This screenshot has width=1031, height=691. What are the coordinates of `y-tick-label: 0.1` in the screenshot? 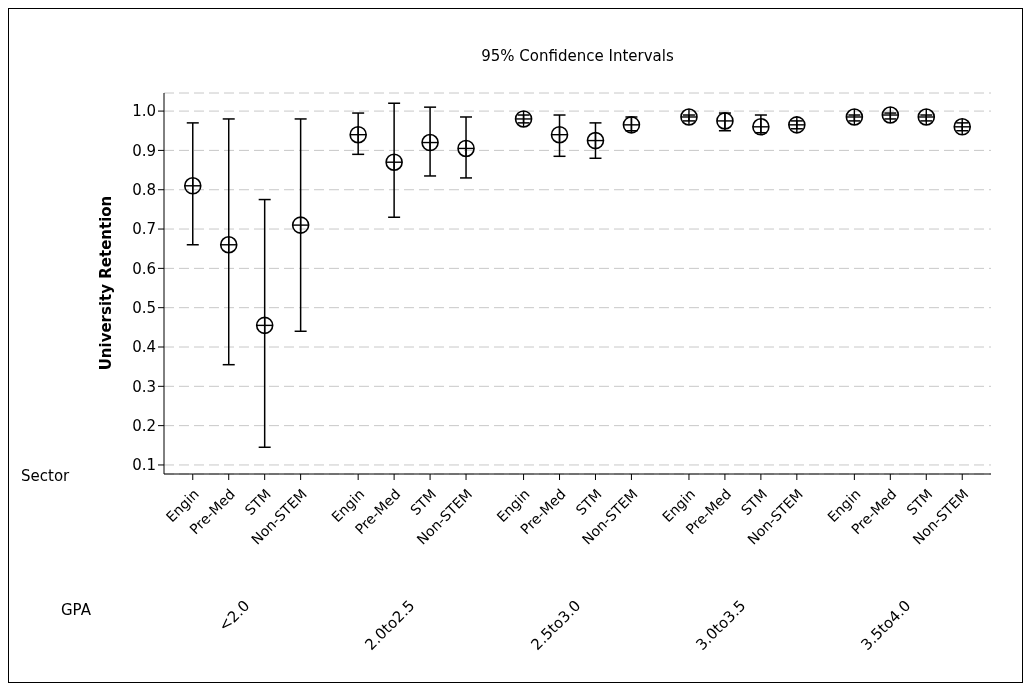 It's located at (144, 465).